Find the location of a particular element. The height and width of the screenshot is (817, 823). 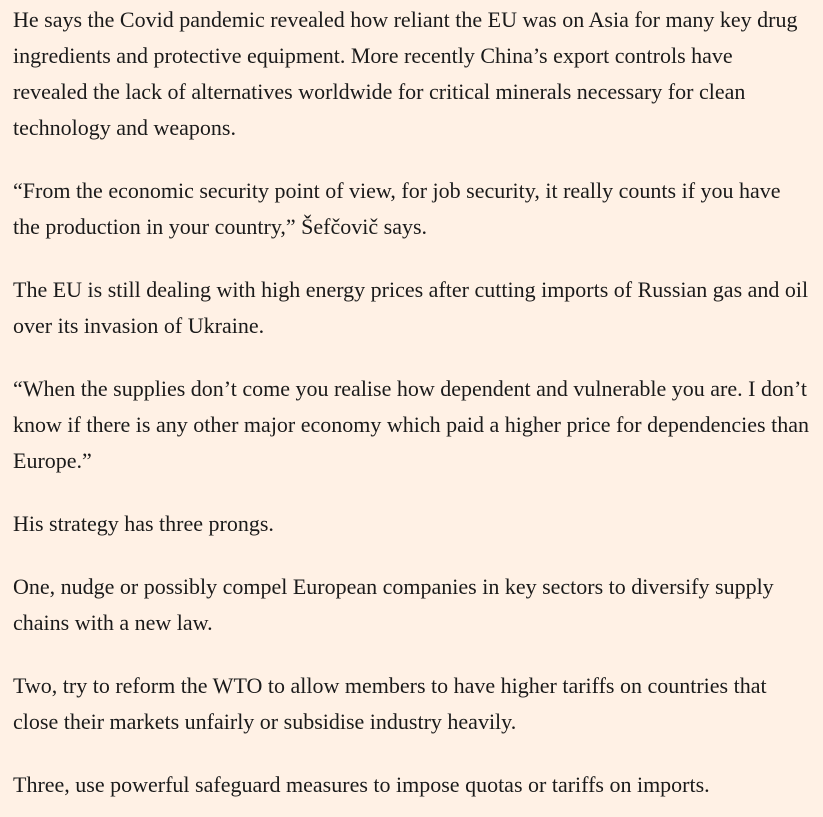

paragraph: His strategy has three prongs. is located at coordinates (143, 523).